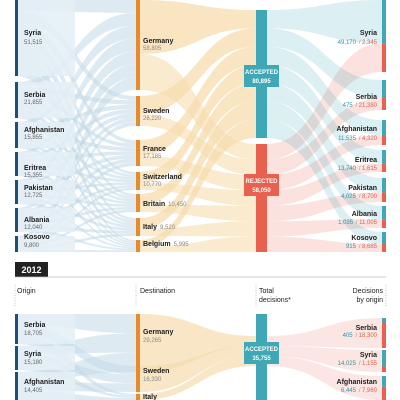  I want to click on destination-value: 10,450, so click(177, 205).